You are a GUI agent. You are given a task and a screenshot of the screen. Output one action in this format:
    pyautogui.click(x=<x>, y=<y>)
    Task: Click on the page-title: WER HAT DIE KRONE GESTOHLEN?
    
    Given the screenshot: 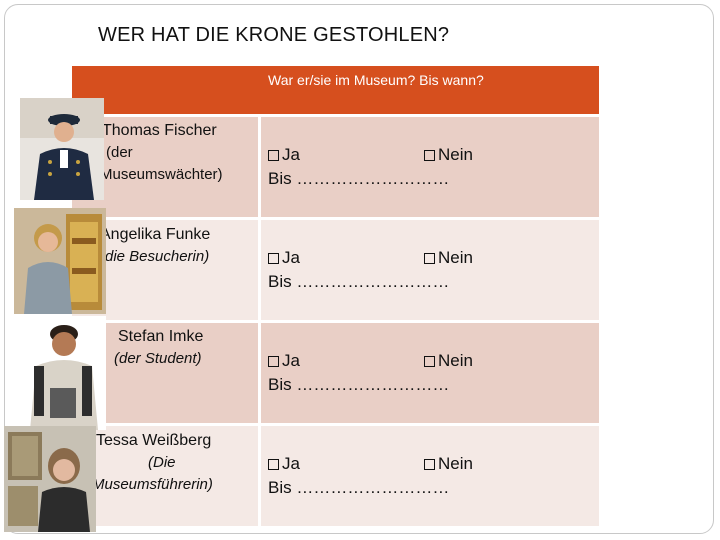 What is the action you would take?
    pyautogui.click(x=274, y=35)
    